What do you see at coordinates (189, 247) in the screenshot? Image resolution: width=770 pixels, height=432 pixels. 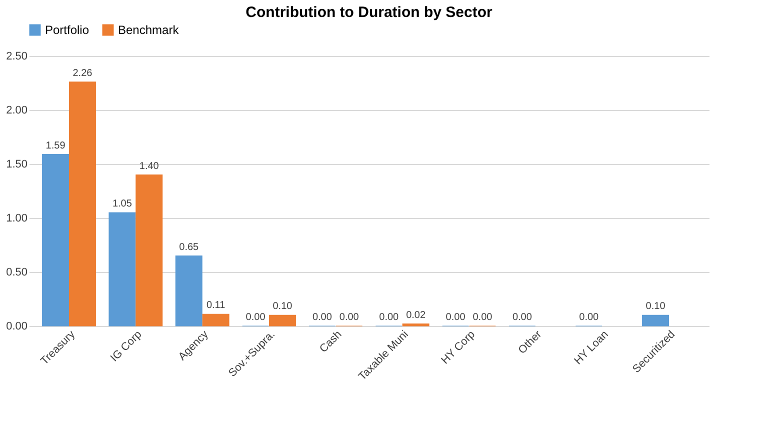 I see `data-label: 0.65` at bounding box center [189, 247].